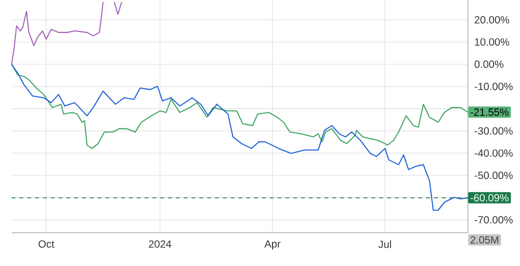 The image size is (520, 266). I want to click on y-tick-label: 0.00%, so click(489, 64).